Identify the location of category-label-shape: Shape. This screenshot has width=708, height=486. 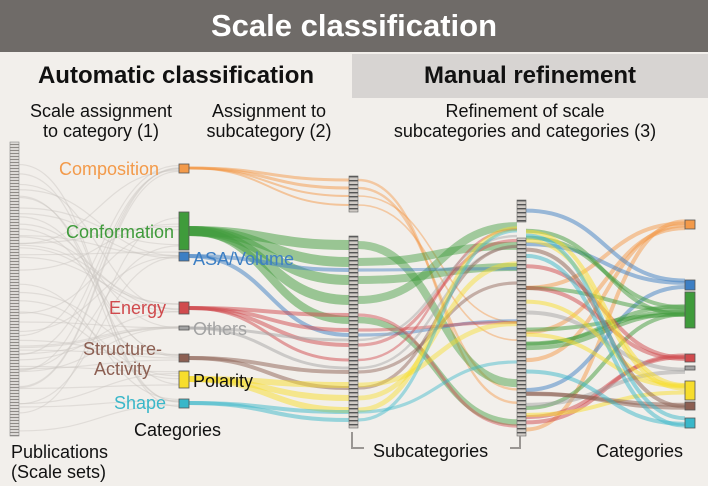
(140, 403).